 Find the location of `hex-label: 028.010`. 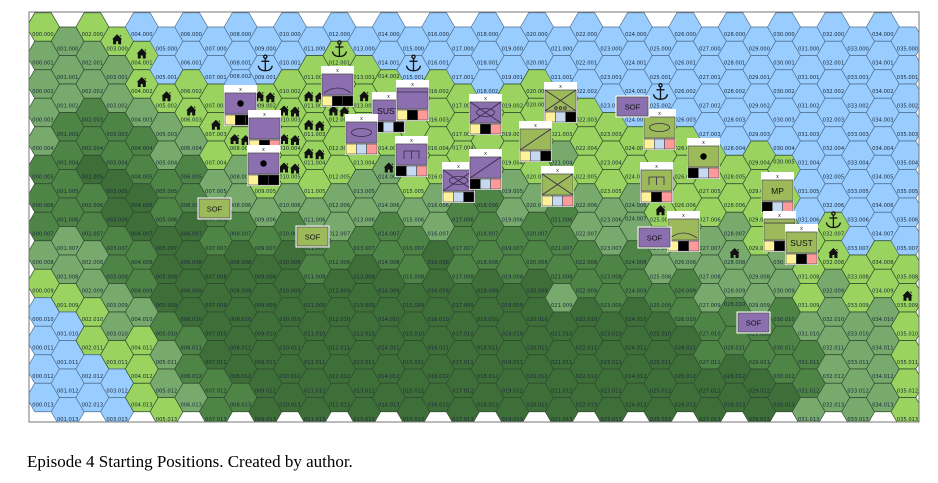

hex-label: 028.010 is located at coordinates (734, 305).